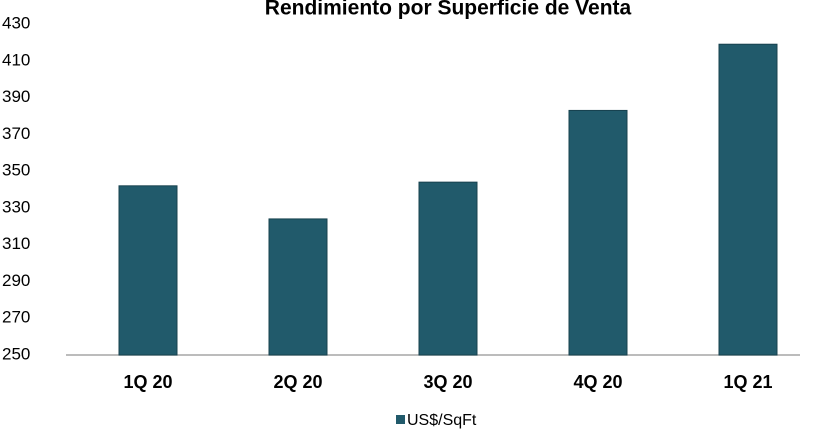 This screenshot has height=433, width=813. Describe the element at coordinates (16, 22) in the screenshot. I see `y-tick-label: 430` at that location.